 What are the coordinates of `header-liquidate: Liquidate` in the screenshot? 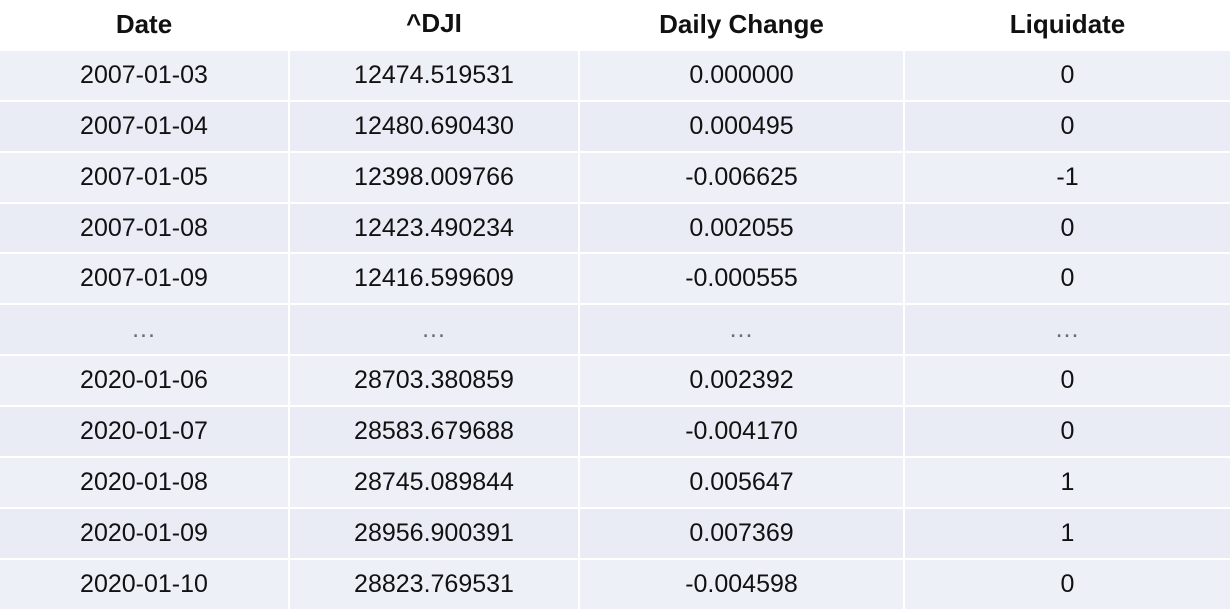 It's located at (1067, 25).